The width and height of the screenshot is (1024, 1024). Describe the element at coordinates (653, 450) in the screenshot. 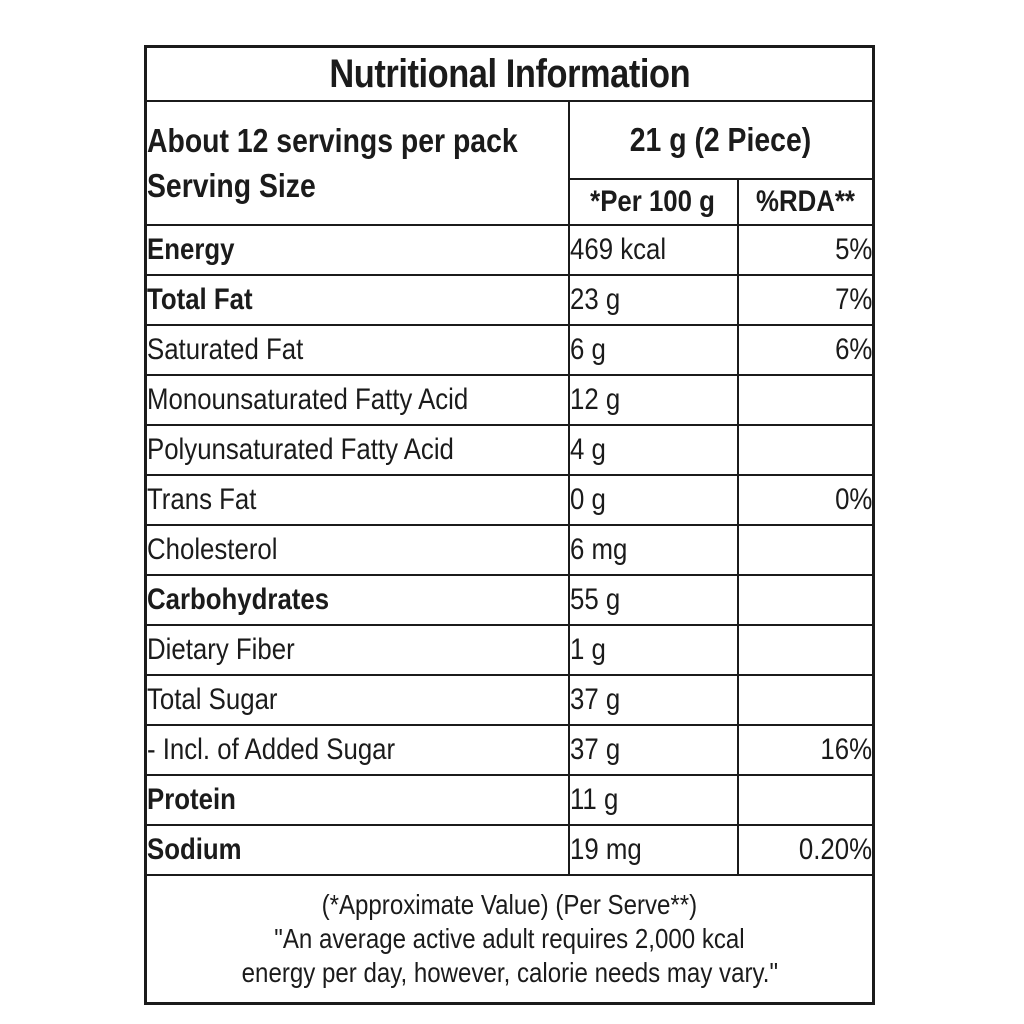

I see `nutrient-value-cell: 4 g` at that location.